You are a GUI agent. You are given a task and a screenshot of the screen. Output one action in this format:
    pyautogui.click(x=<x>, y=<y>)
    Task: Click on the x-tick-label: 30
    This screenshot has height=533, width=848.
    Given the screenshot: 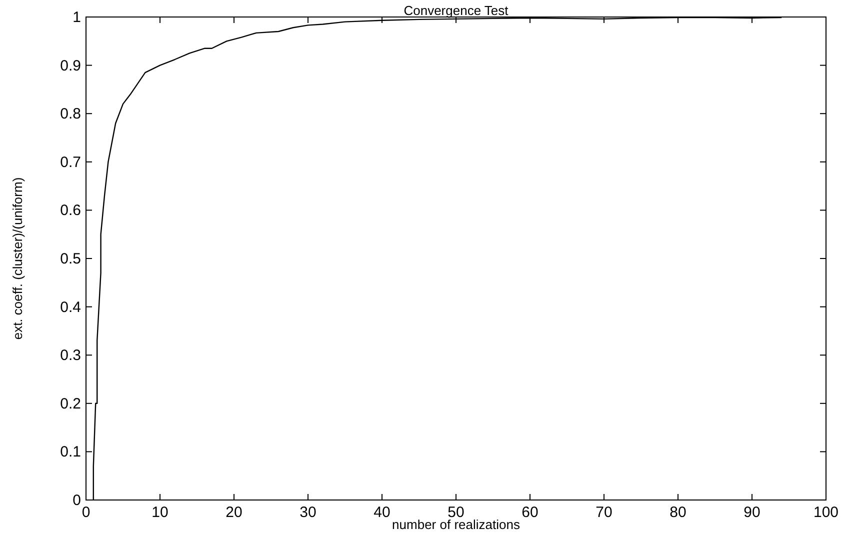 What is the action you would take?
    pyautogui.click(x=308, y=512)
    